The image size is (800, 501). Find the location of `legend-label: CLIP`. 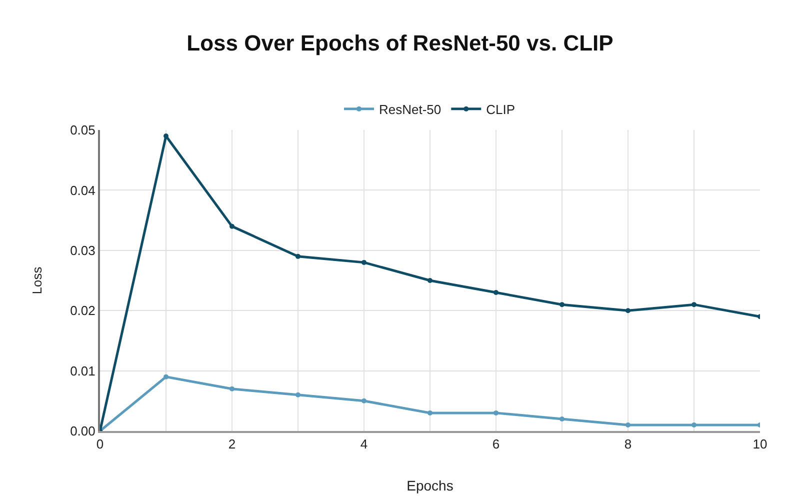

legend-label: CLIP is located at coordinates (501, 109).